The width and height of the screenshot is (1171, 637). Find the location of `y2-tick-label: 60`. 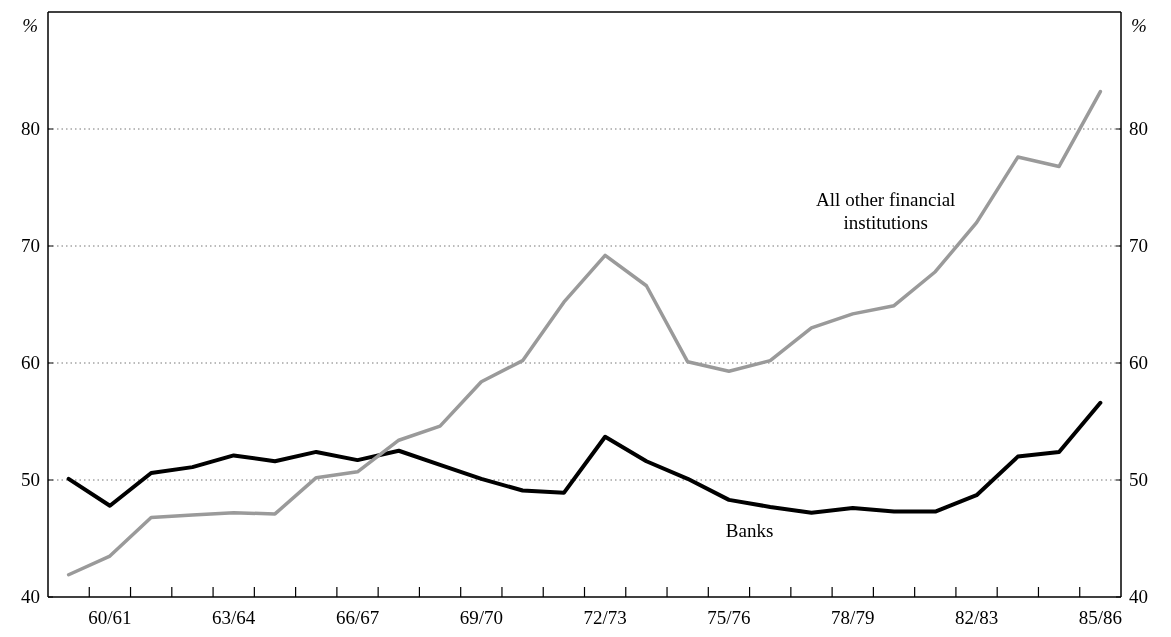

y2-tick-label: 60 is located at coordinates (1138, 362).